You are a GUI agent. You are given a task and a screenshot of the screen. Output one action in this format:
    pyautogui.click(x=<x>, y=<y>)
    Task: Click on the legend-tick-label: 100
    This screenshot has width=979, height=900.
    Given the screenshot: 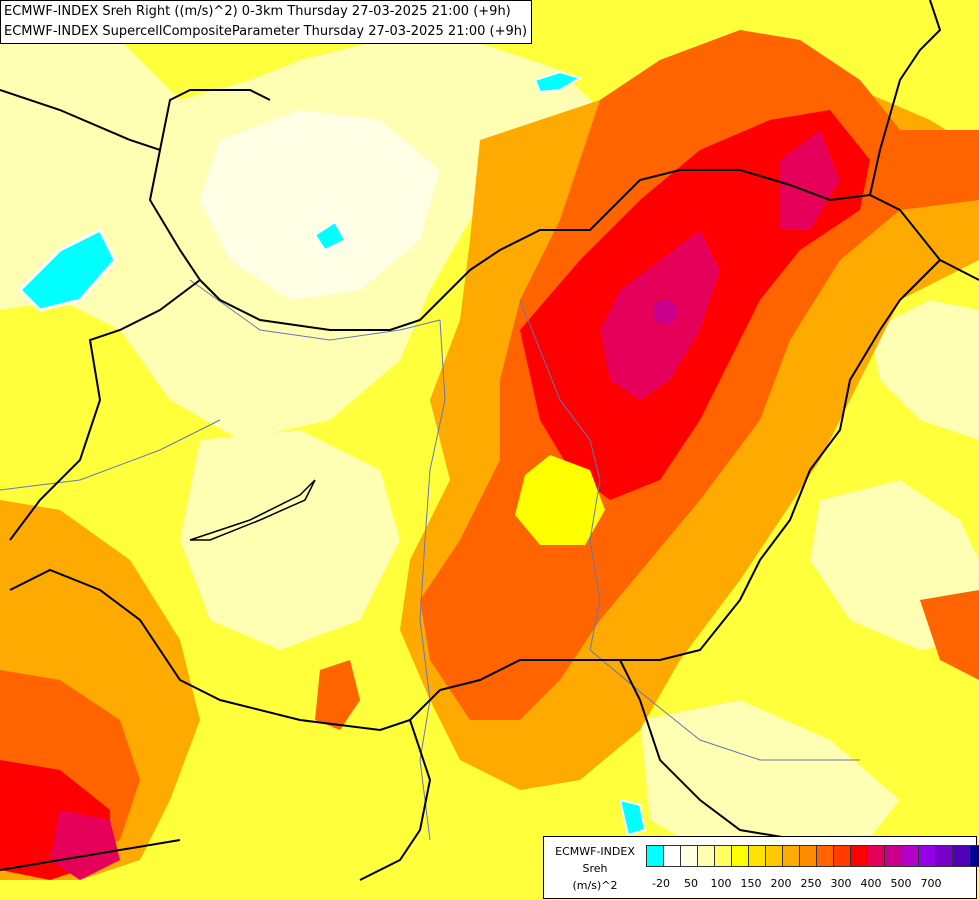 What is the action you would take?
    pyautogui.click(x=721, y=883)
    